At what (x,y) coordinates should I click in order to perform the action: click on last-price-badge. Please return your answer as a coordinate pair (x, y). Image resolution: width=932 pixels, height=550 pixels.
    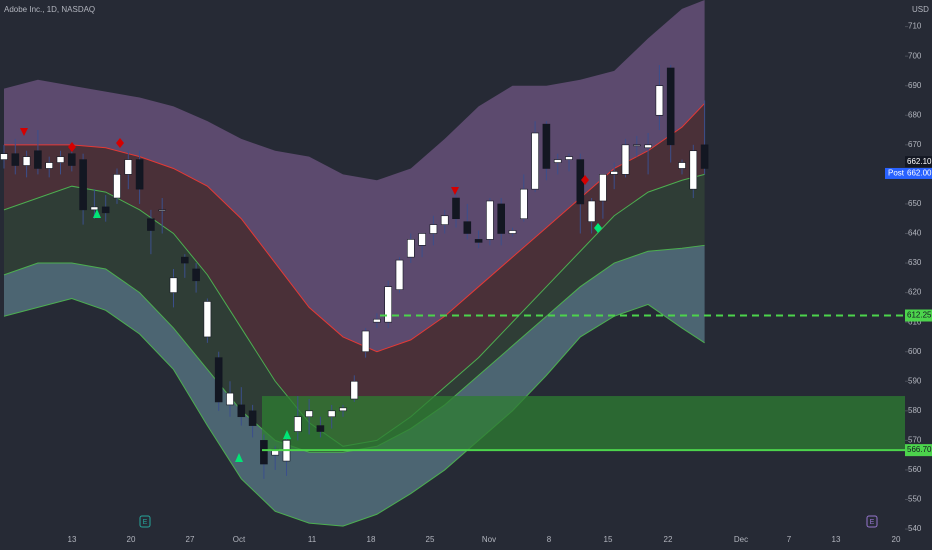
    Looking at the image, I should click on (918, 162).